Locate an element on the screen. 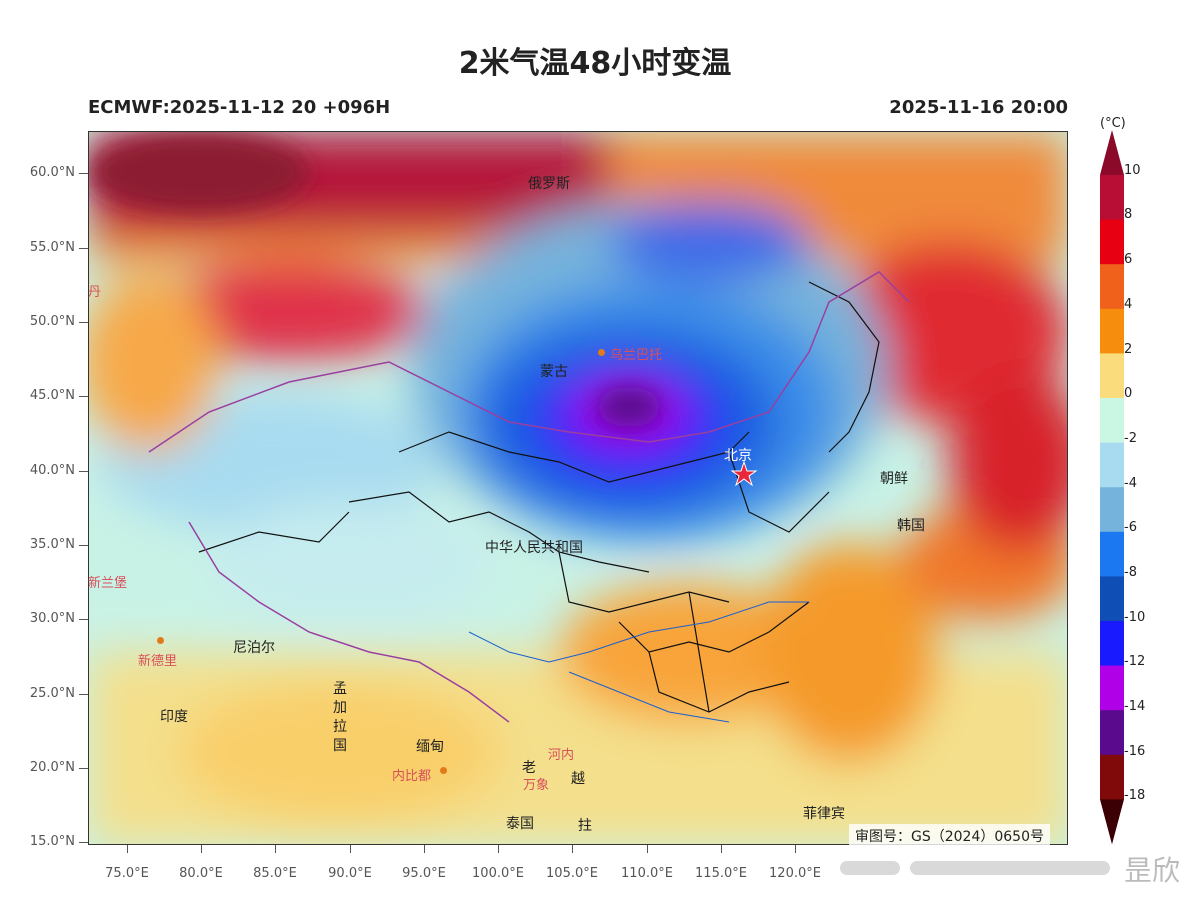 The height and width of the screenshot is (900, 1201). colorbar-label: 6 is located at coordinates (1128, 259).